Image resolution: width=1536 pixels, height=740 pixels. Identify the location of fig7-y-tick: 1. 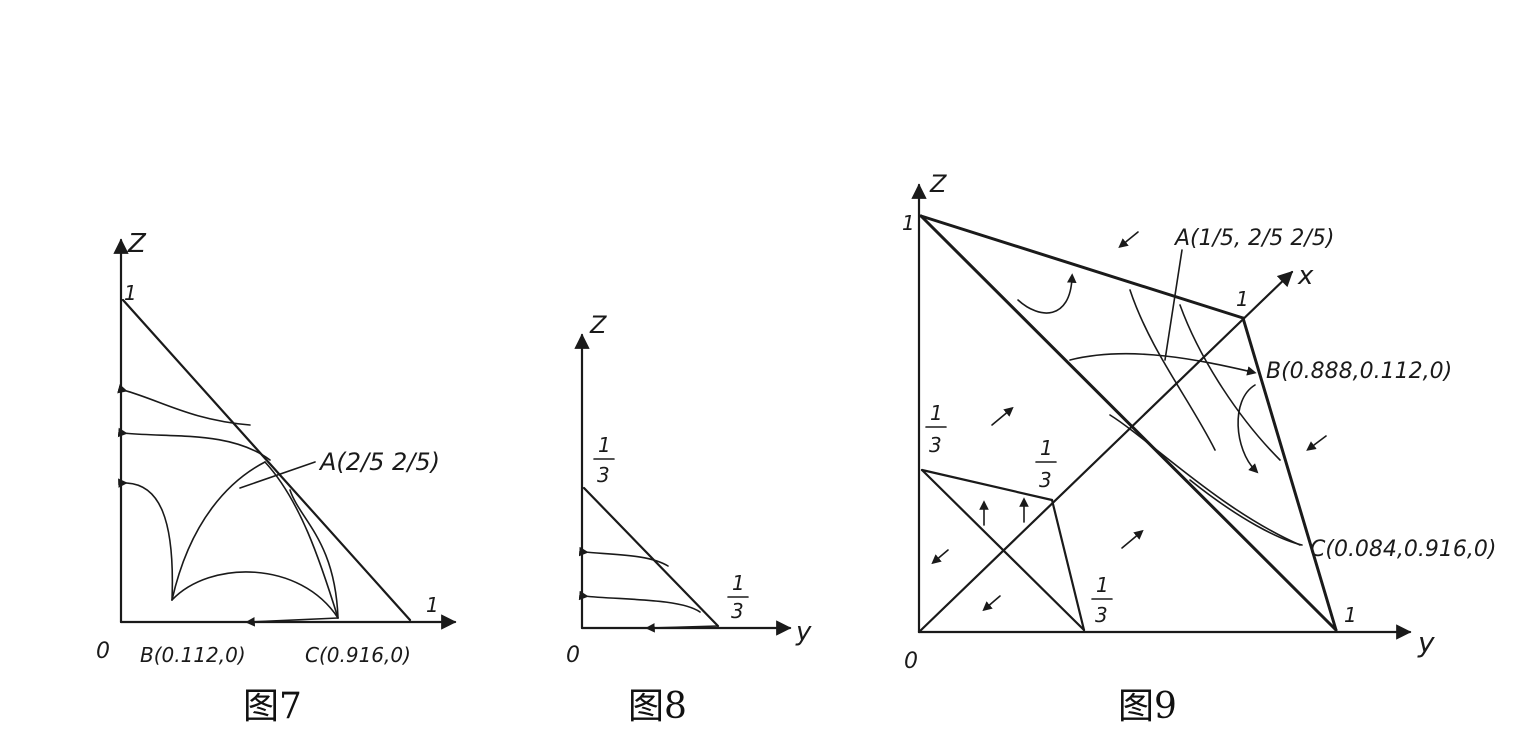
(432, 605).